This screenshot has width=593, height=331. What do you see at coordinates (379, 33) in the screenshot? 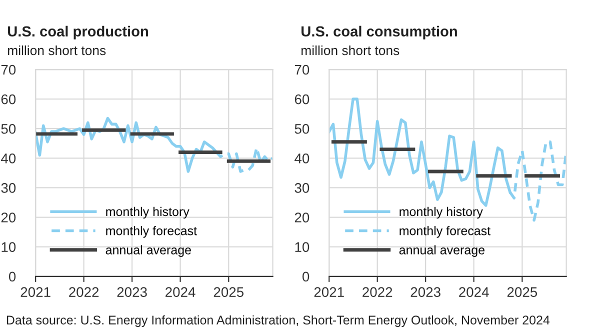
I see `chart-title: U.S. coal consumption` at bounding box center [379, 33].